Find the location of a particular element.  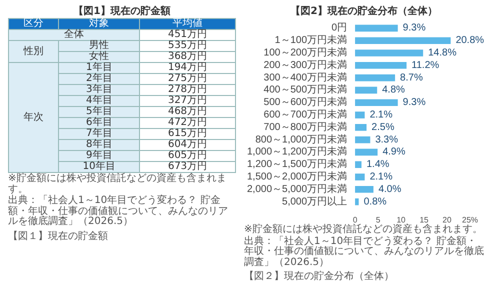

data-label: 275万円 is located at coordinates (188, 78).